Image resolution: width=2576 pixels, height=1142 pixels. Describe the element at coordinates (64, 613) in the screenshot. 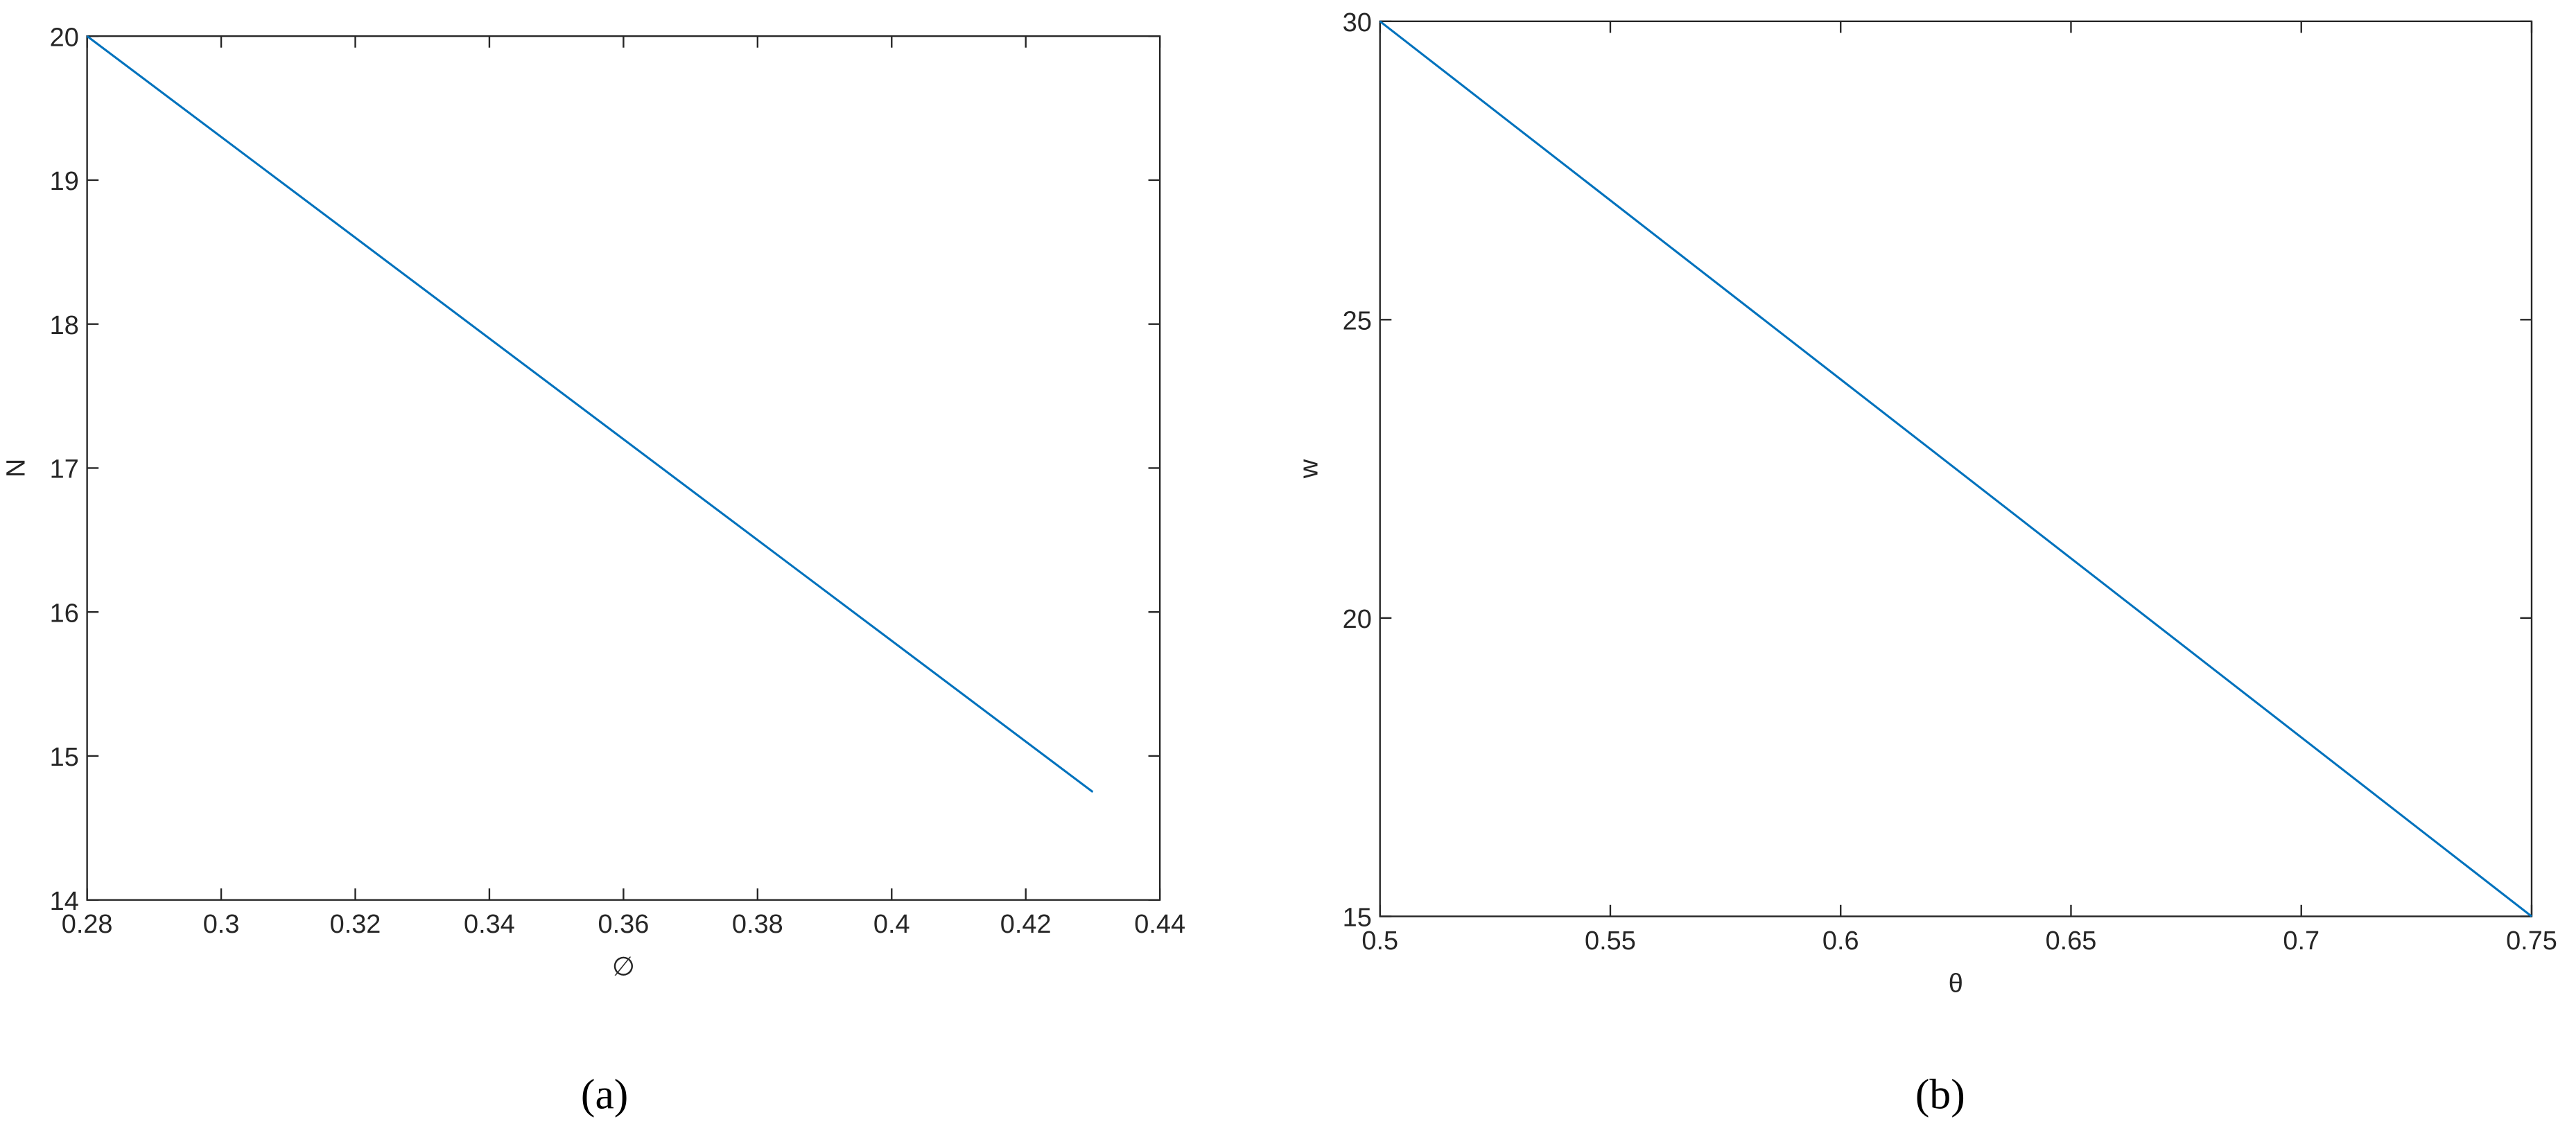

I see `y-tick-label: 16` at that location.